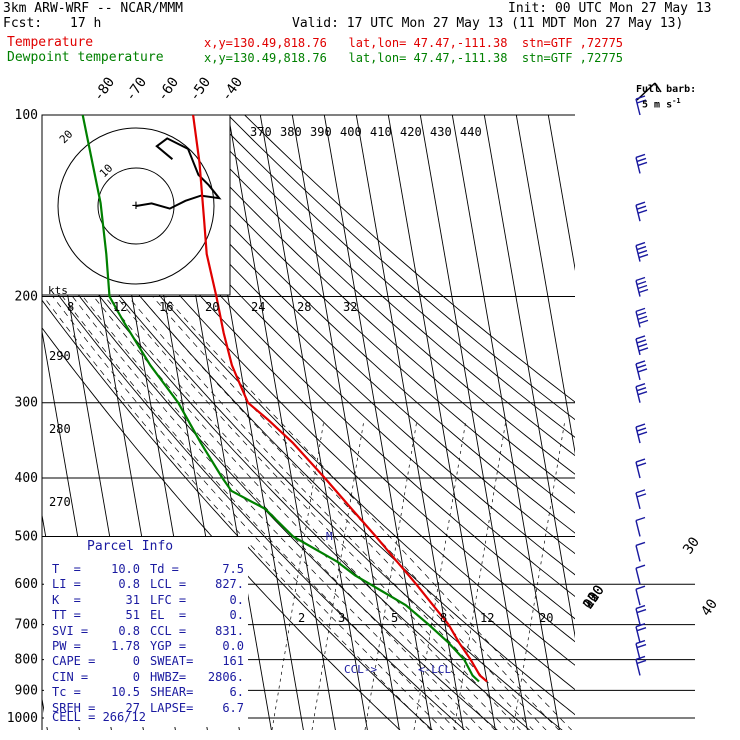  I want to click on isotherm-label: 20, so click(591, 600).